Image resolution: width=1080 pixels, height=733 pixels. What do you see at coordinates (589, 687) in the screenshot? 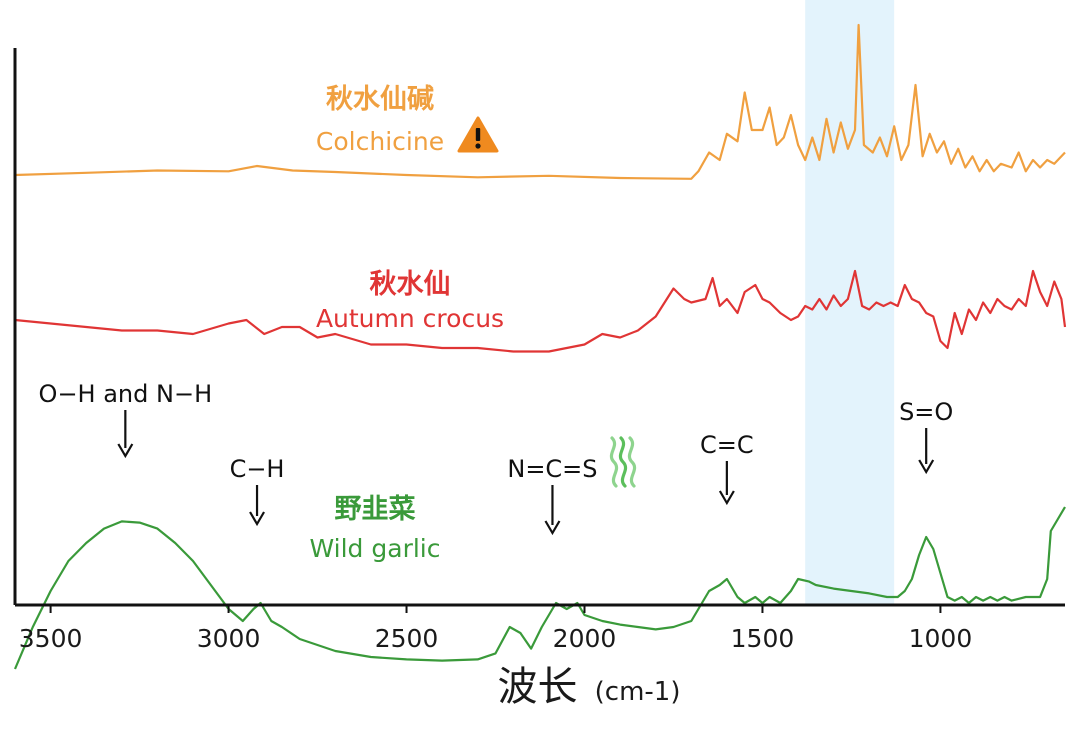
I see `x-axis-label: 波长 (cm-1)` at bounding box center [589, 687].